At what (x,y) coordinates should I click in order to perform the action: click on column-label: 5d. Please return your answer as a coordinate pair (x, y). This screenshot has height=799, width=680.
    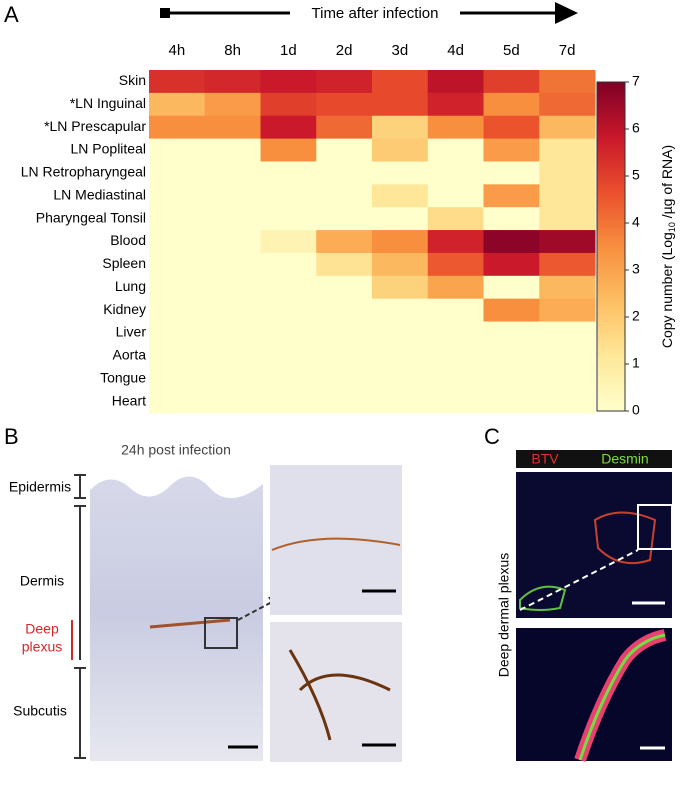
    Looking at the image, I should click on (511, 50).